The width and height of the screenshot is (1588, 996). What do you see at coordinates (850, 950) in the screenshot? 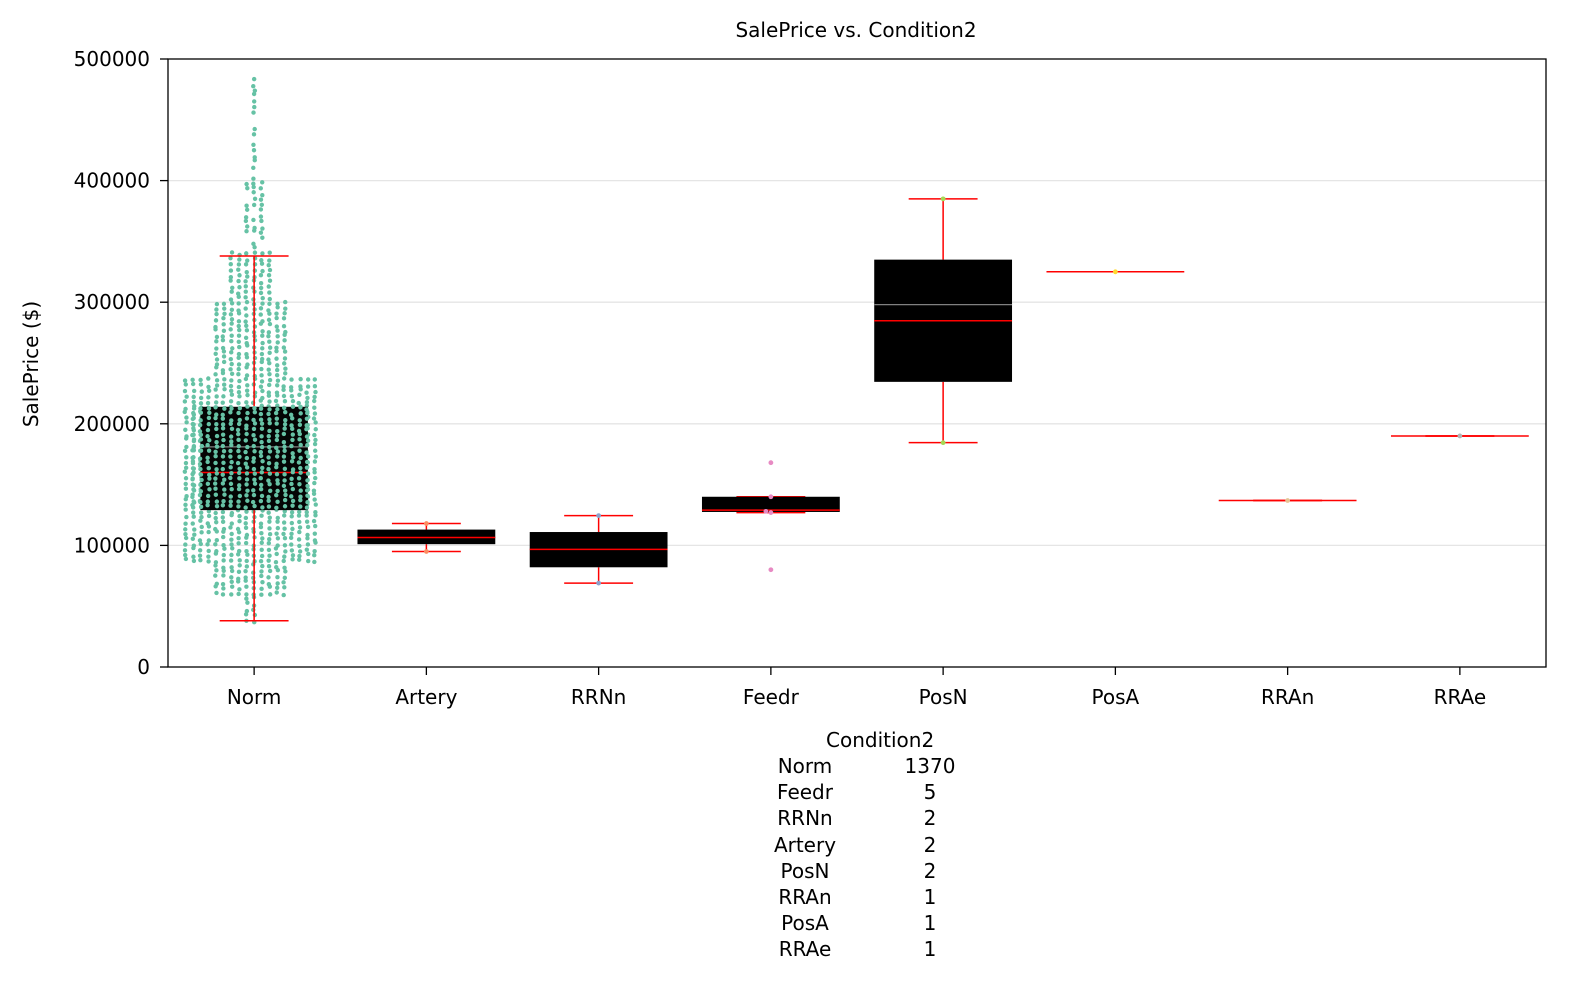
I see `count-row: RRAe 1` at bounding box center [850, 950].